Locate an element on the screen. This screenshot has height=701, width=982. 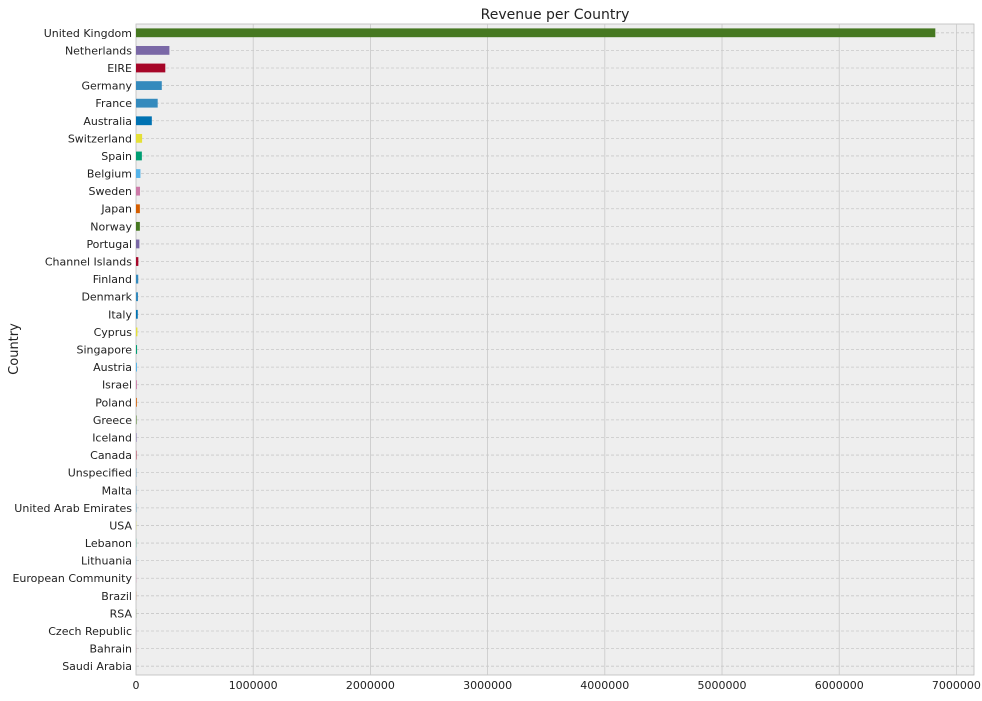
y-tick-label: Finland is located at coordinates (112, 279).